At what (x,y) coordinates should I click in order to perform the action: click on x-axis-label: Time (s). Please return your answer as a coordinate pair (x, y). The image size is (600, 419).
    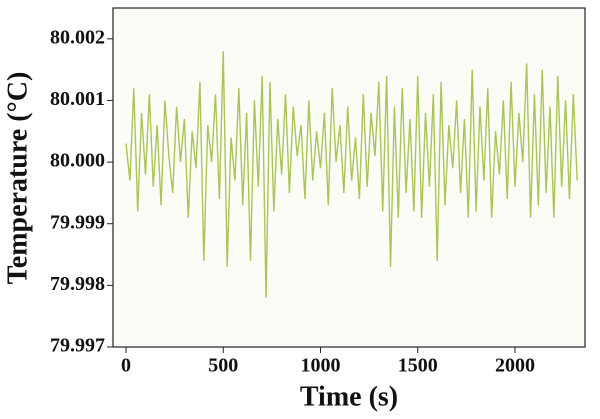
    Looking at the image, I should click on (349, 396).